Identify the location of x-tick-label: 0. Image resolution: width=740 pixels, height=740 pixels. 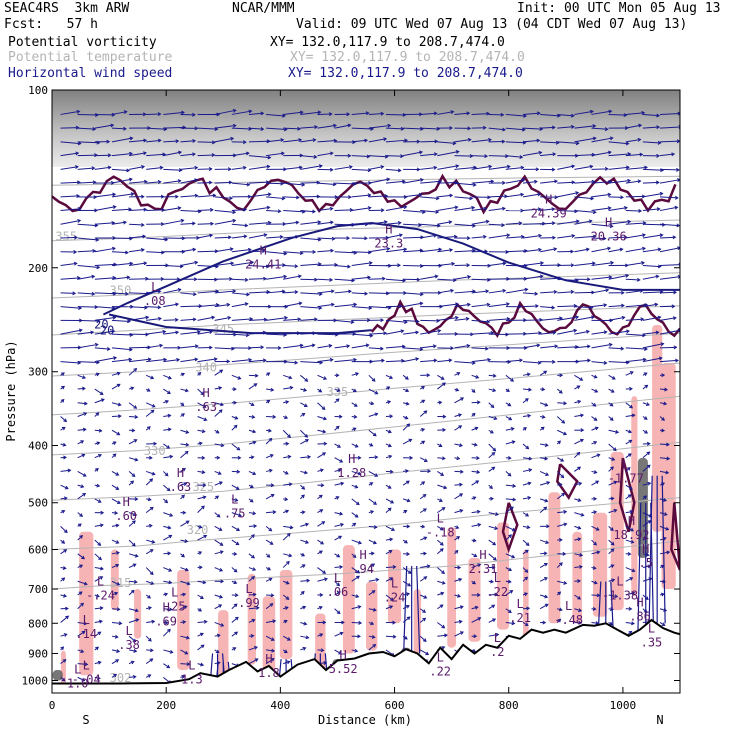
(52, 705).